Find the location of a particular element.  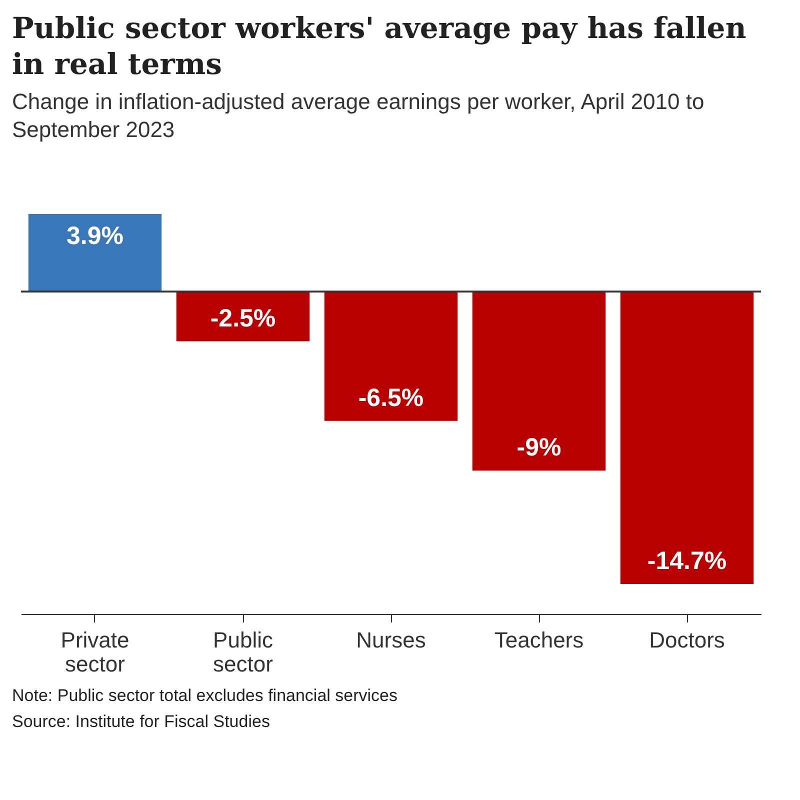

data-label: -14.7% is located at coordinates (687, 561).